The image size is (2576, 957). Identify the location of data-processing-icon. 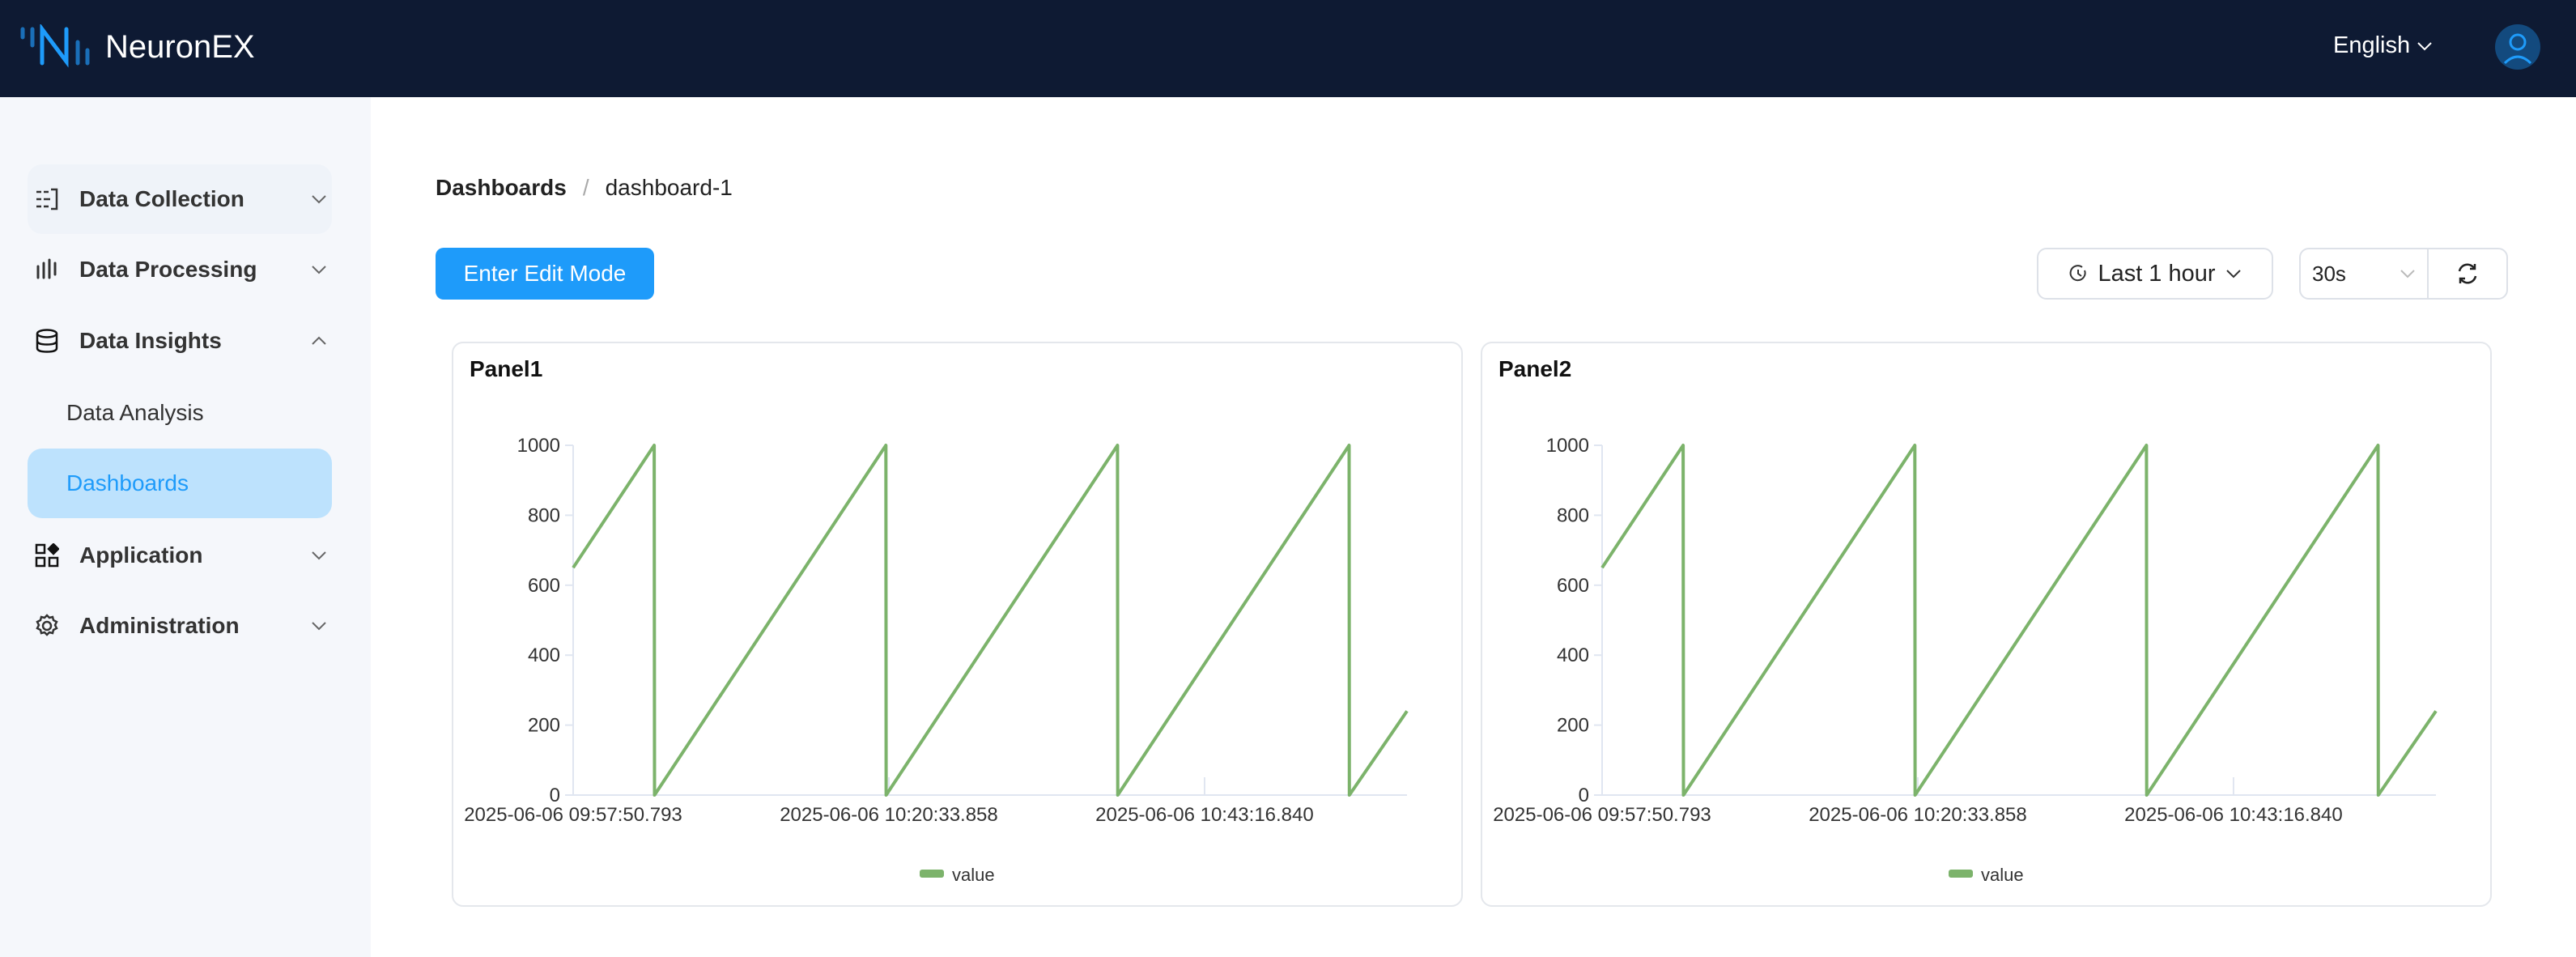
(47, 270).